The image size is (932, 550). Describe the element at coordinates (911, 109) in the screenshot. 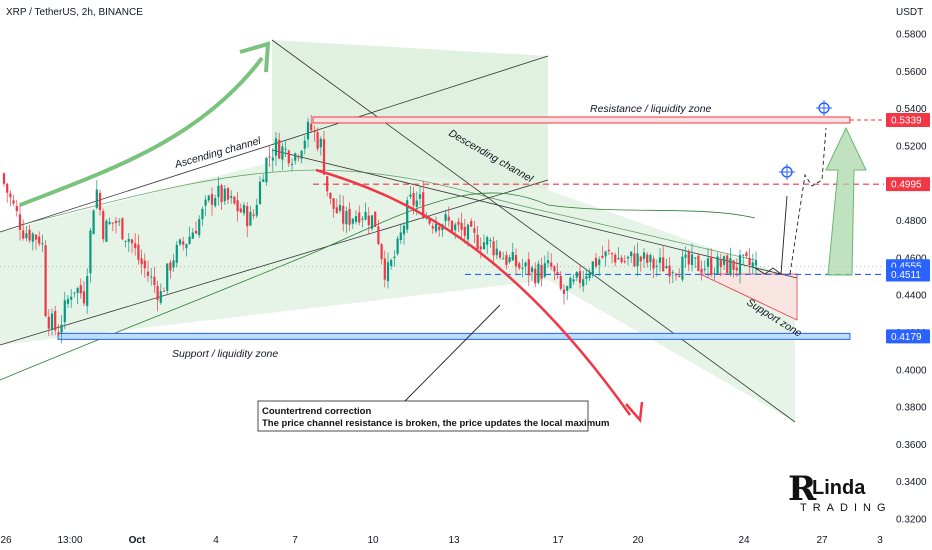

I see `y-tick-label: 0.5400` at that location.